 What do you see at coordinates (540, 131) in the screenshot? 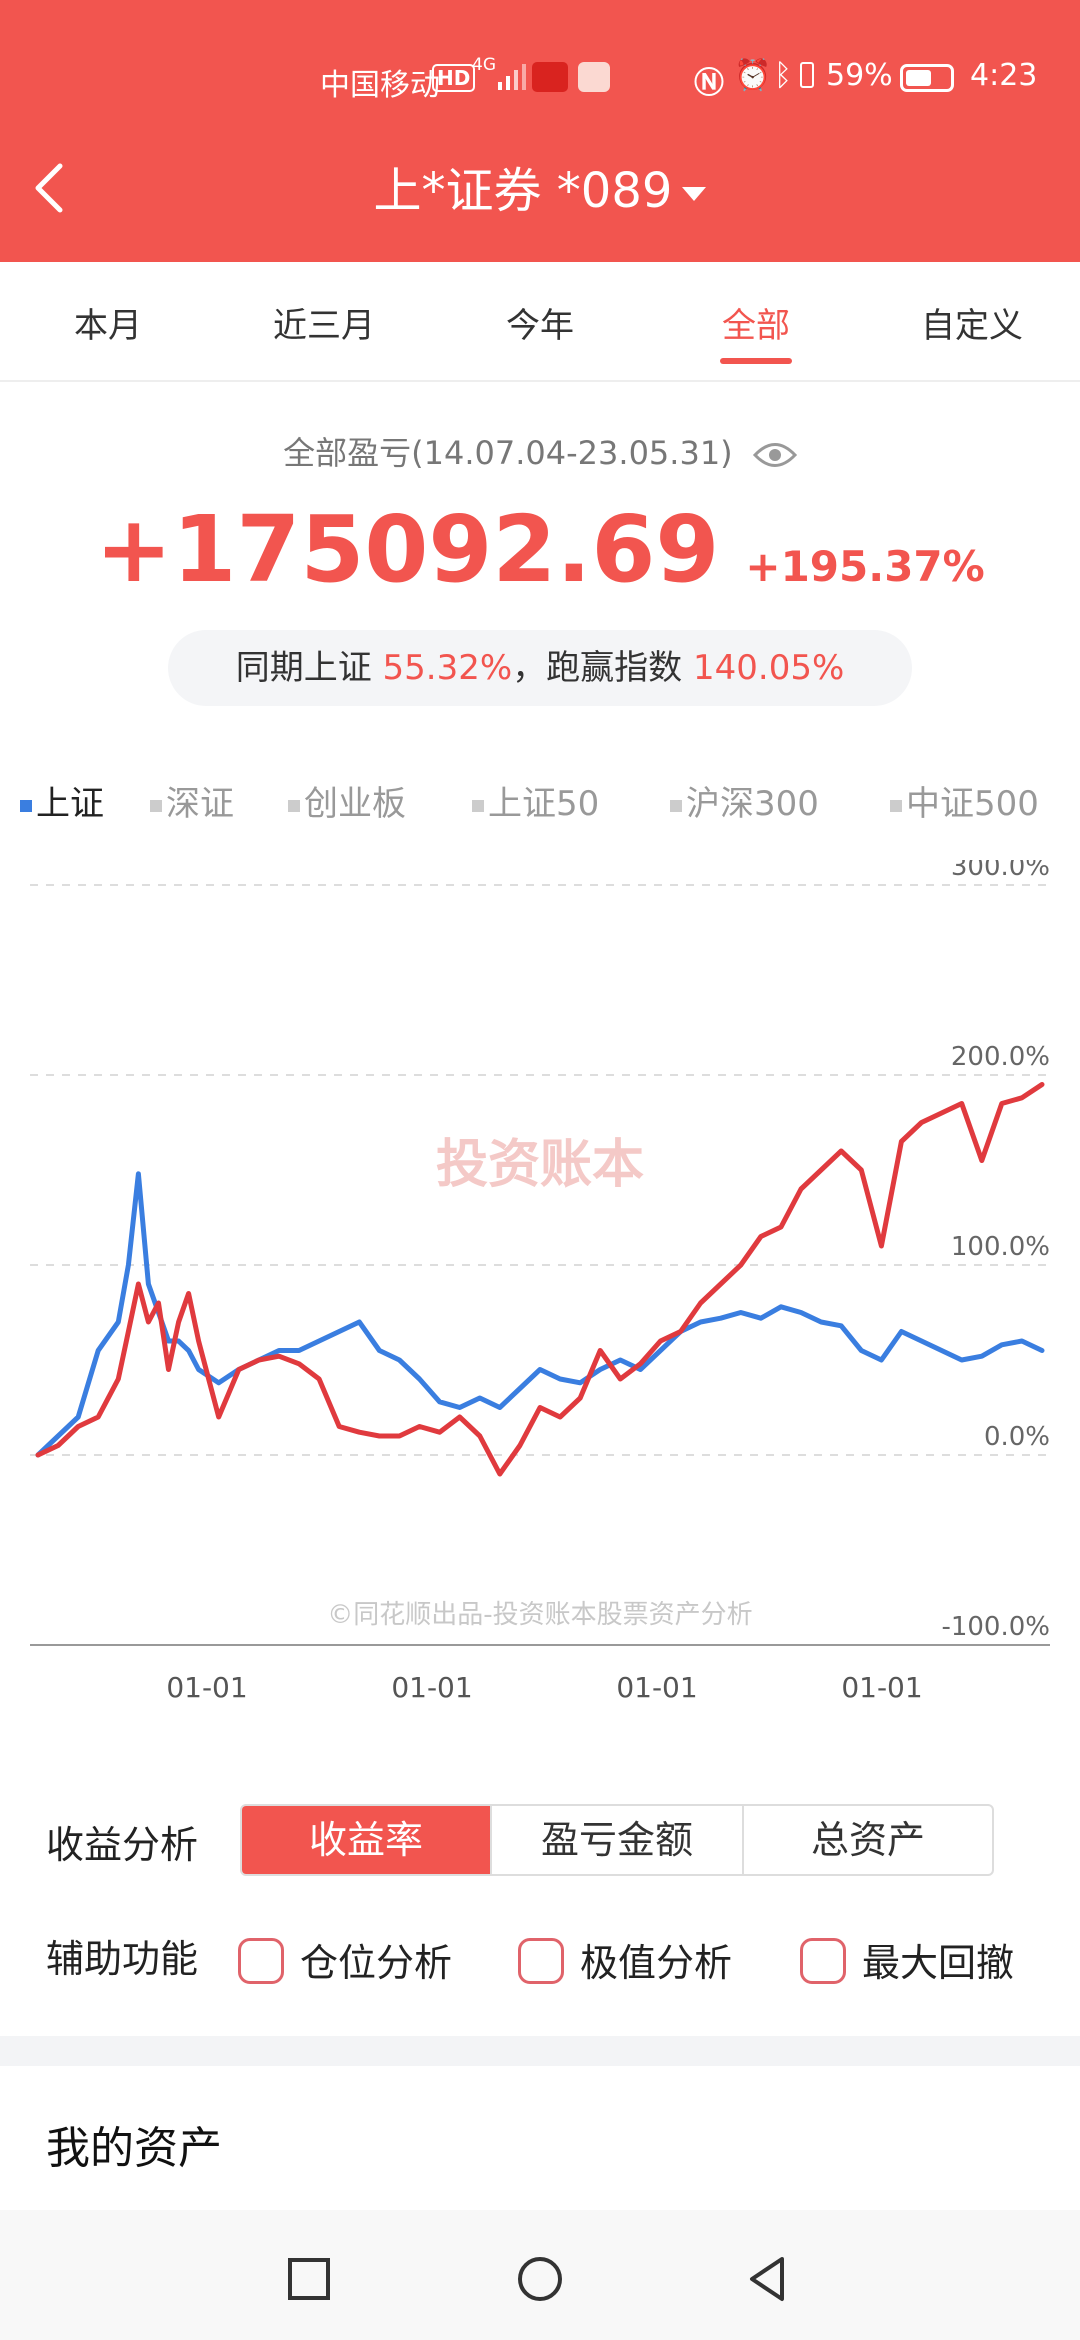
I see `app-header: 中国移动 HD 4G Ⓝ ⏰ ᛒ 59% 4:23 上*证券 *089` at bounding box center [540, 131].